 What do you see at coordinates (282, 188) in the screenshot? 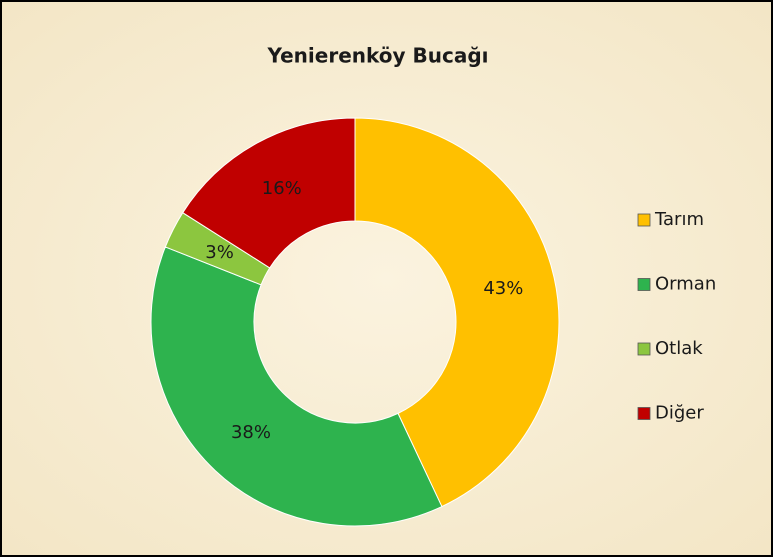
I see `data-label: 16%` at bounding box center [282, 188].